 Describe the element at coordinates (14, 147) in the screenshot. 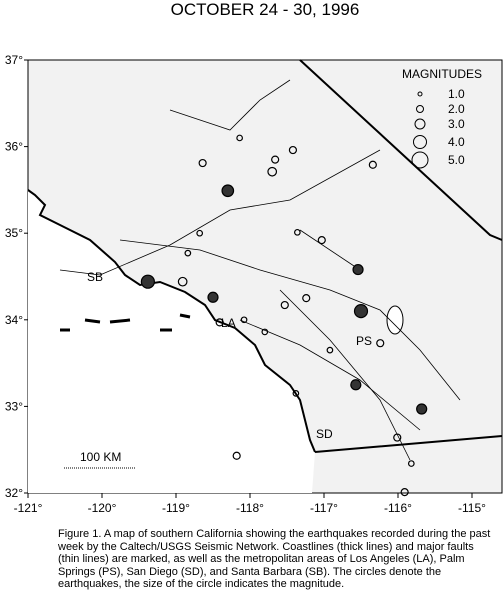

I see `y-tick-label: 36°` at that location.